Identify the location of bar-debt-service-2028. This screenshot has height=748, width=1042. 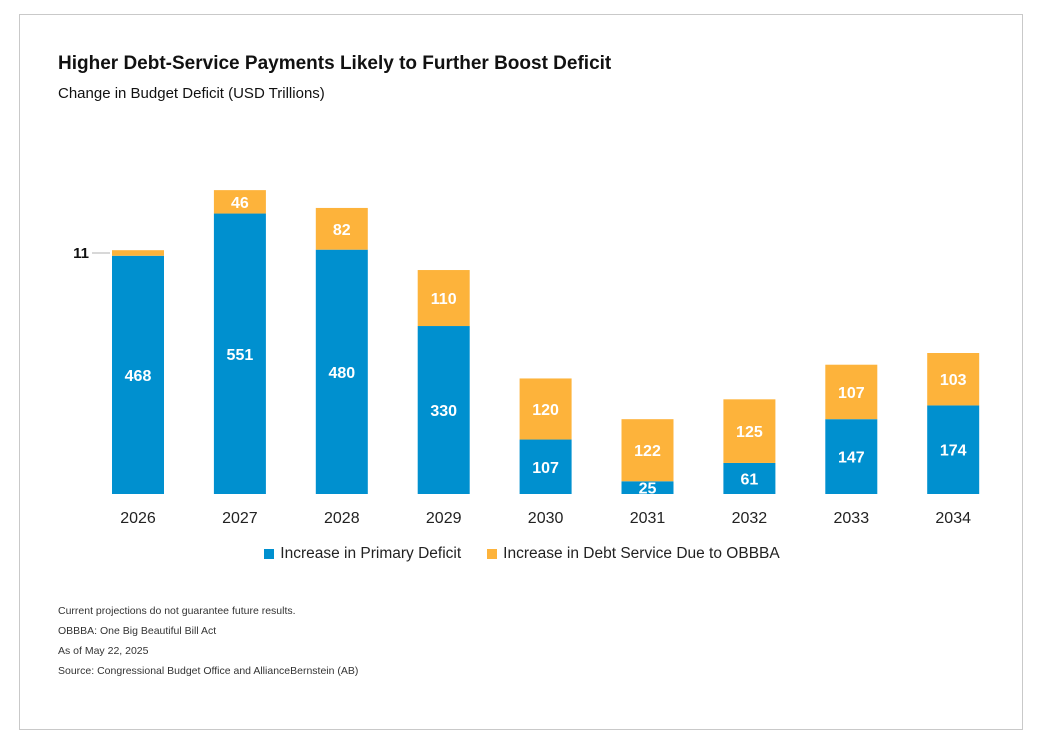
(341, 228).